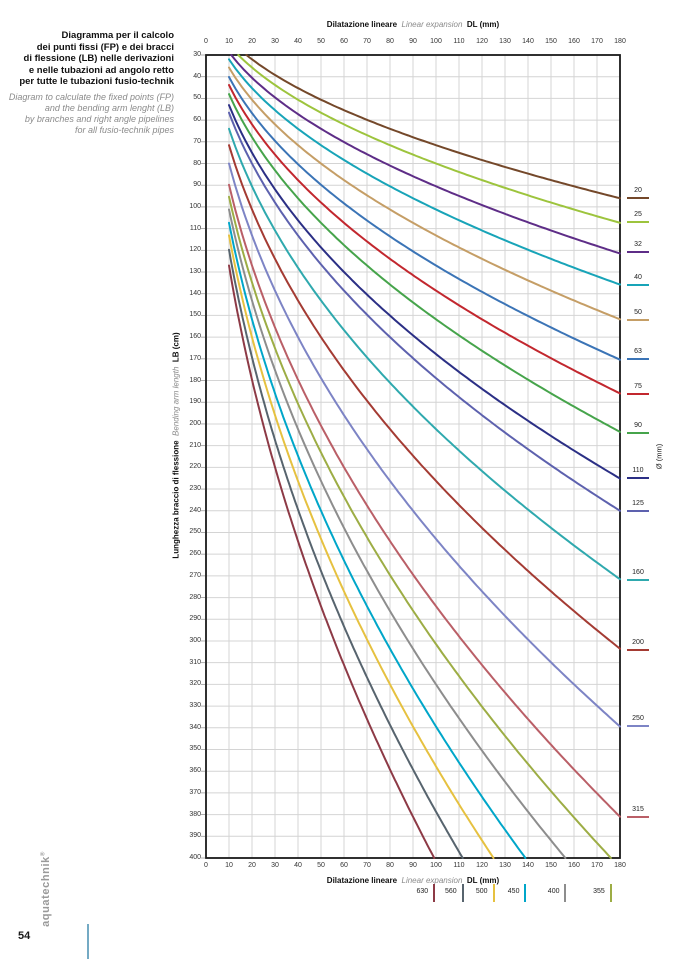  What do you see at coordinates (436, 41) in the screenshot?
I see `x-tick-label-top: 100` at bounding box center [436, 41].